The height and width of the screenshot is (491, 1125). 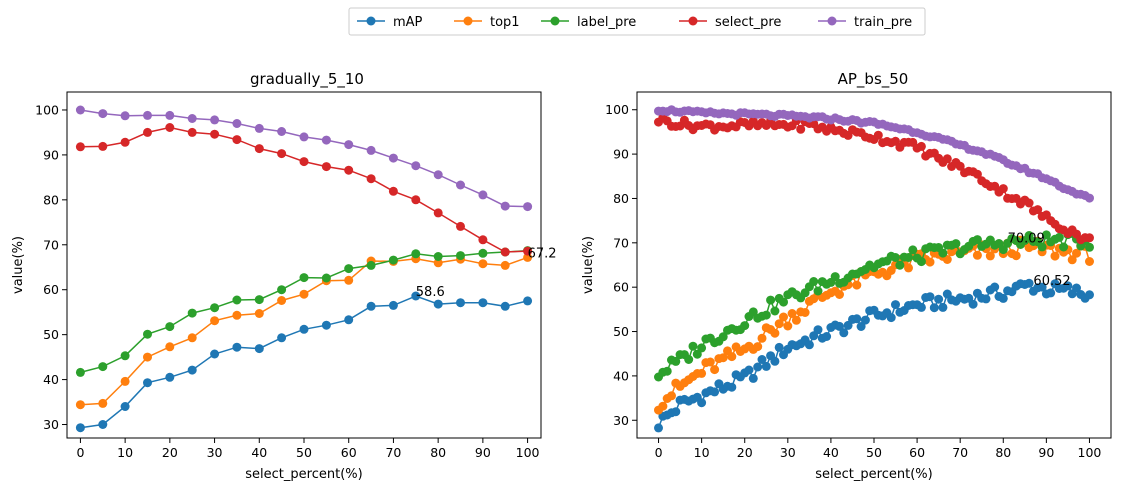 What do you see at coordinates (693, 21) in the screenshot?
I see `legend-marker-select_pre` at bounding box center [693, 21].